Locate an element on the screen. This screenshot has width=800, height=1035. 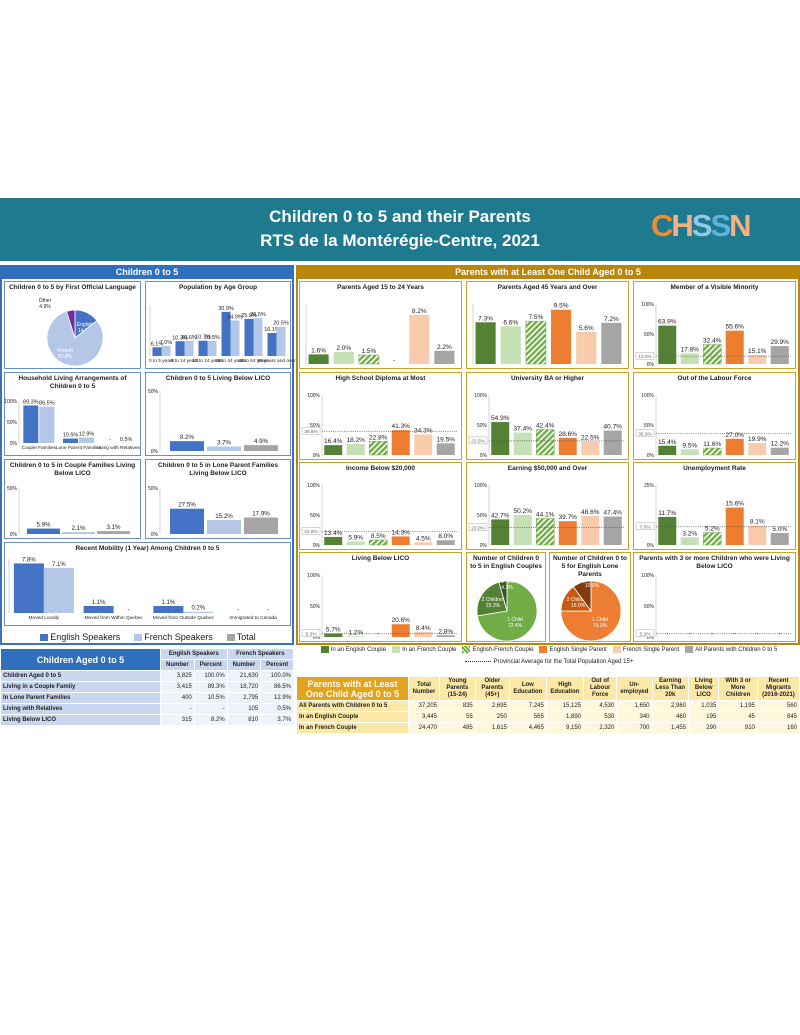
data-label: 50.2% is located at coordinates (523, 511).